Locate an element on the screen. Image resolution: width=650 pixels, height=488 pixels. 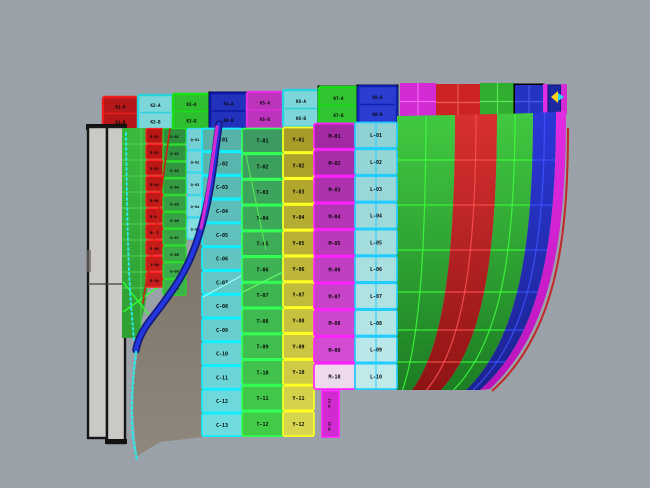
guide-curve is located at coordinates (209, 177).